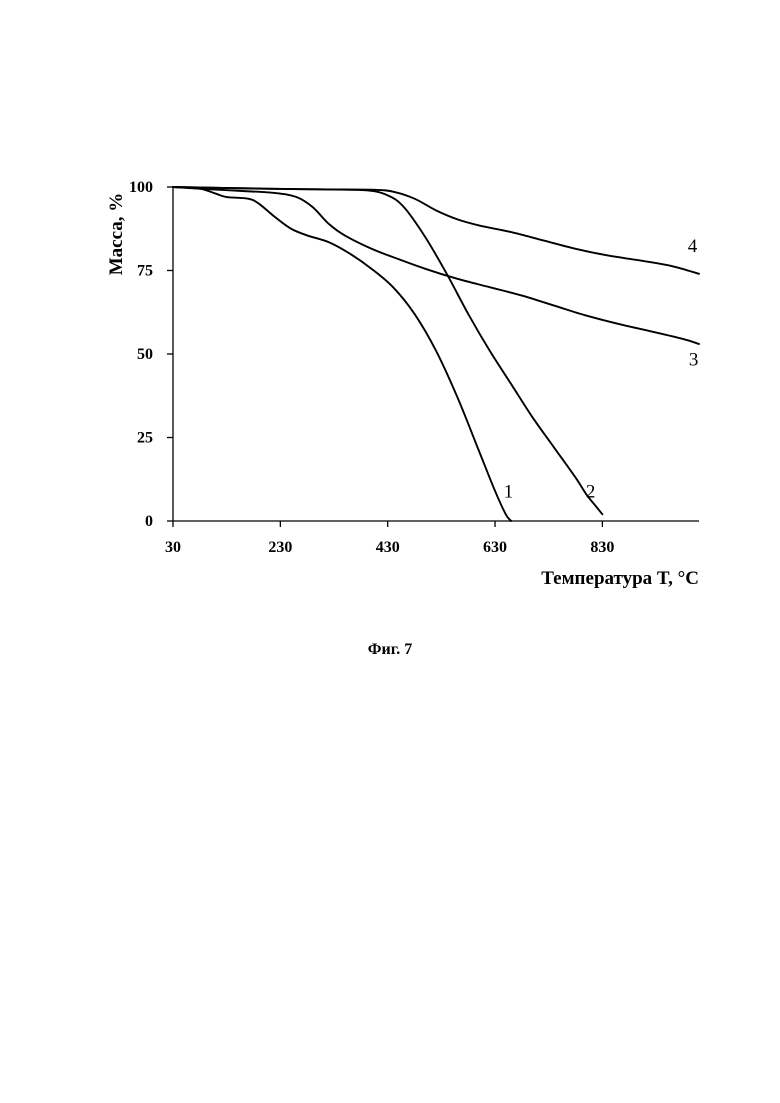 Image resolution: width=780 pixels, height=1103 pixels. What do you see at coordinates (149, 521) in the screenshot?
I see `y-tick-label: 0` at bounding box center [149, 521].